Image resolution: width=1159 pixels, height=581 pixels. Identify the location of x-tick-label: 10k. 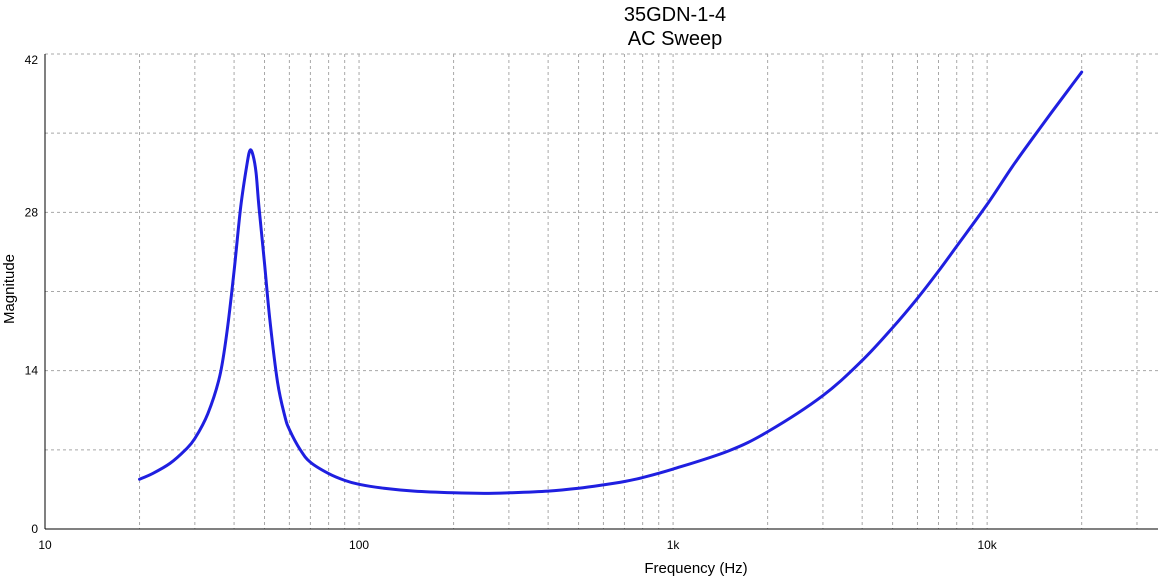
(987, 545).